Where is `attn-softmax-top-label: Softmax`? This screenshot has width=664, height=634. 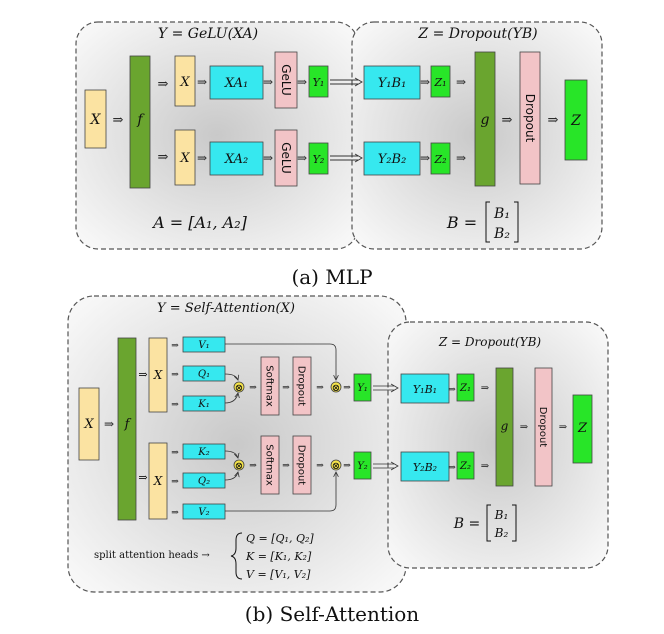
attn-softmax-top-label: Softmax is located at coordinates (269, 386).